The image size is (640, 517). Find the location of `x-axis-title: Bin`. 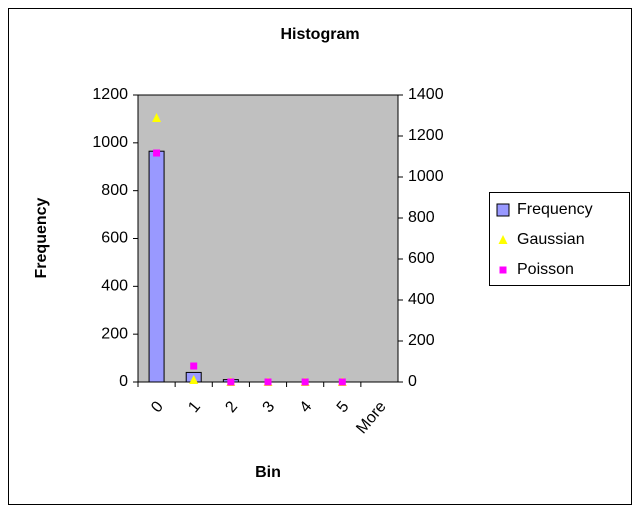

x-axis-title: Bin is located at coordinates (268, 472).